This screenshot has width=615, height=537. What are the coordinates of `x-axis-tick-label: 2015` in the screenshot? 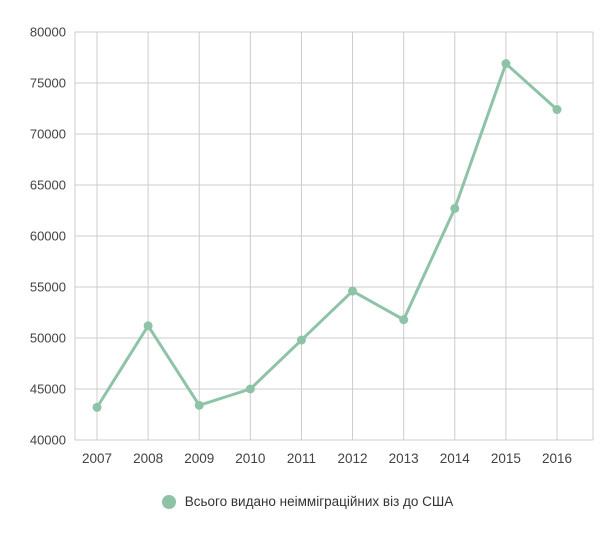 It's located at (506, 458).